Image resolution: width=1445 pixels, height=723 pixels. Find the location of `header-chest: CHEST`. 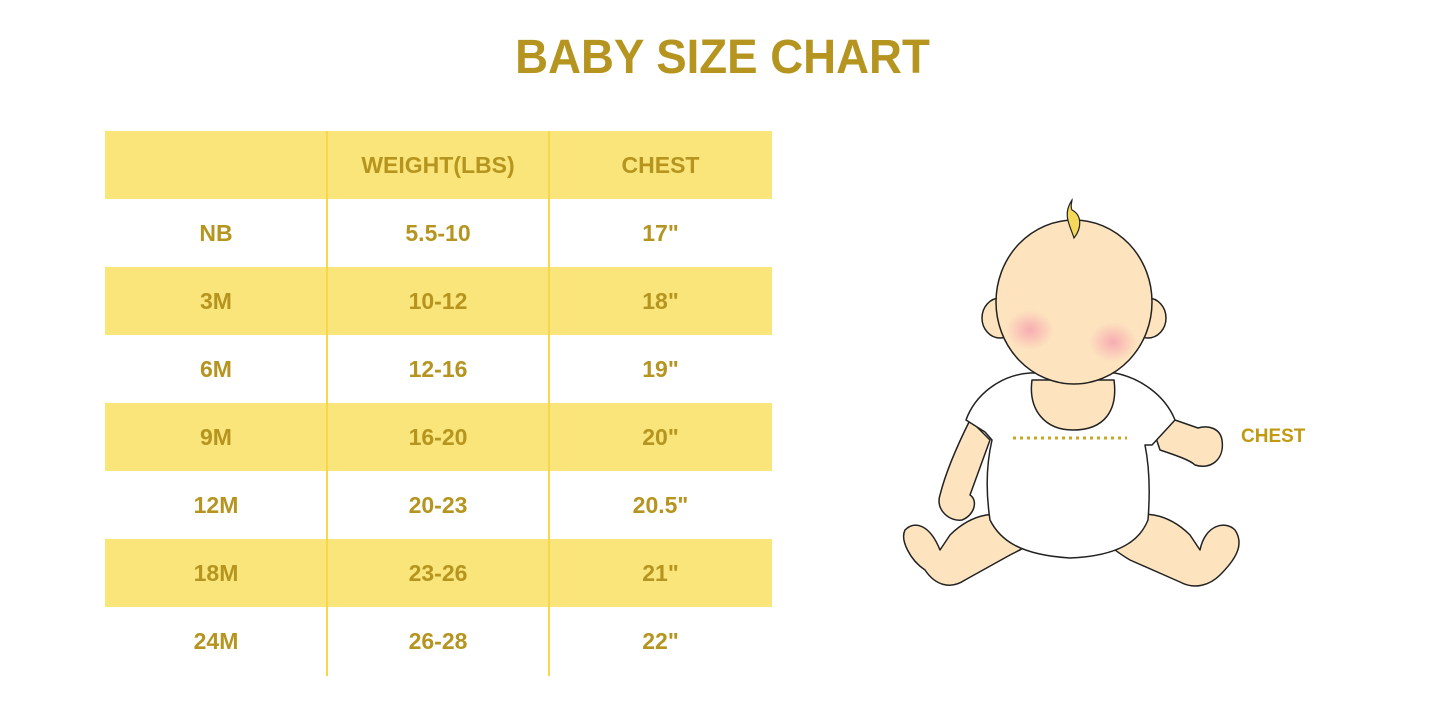

header-chest: CHEST is located at coordinates (660, 164).